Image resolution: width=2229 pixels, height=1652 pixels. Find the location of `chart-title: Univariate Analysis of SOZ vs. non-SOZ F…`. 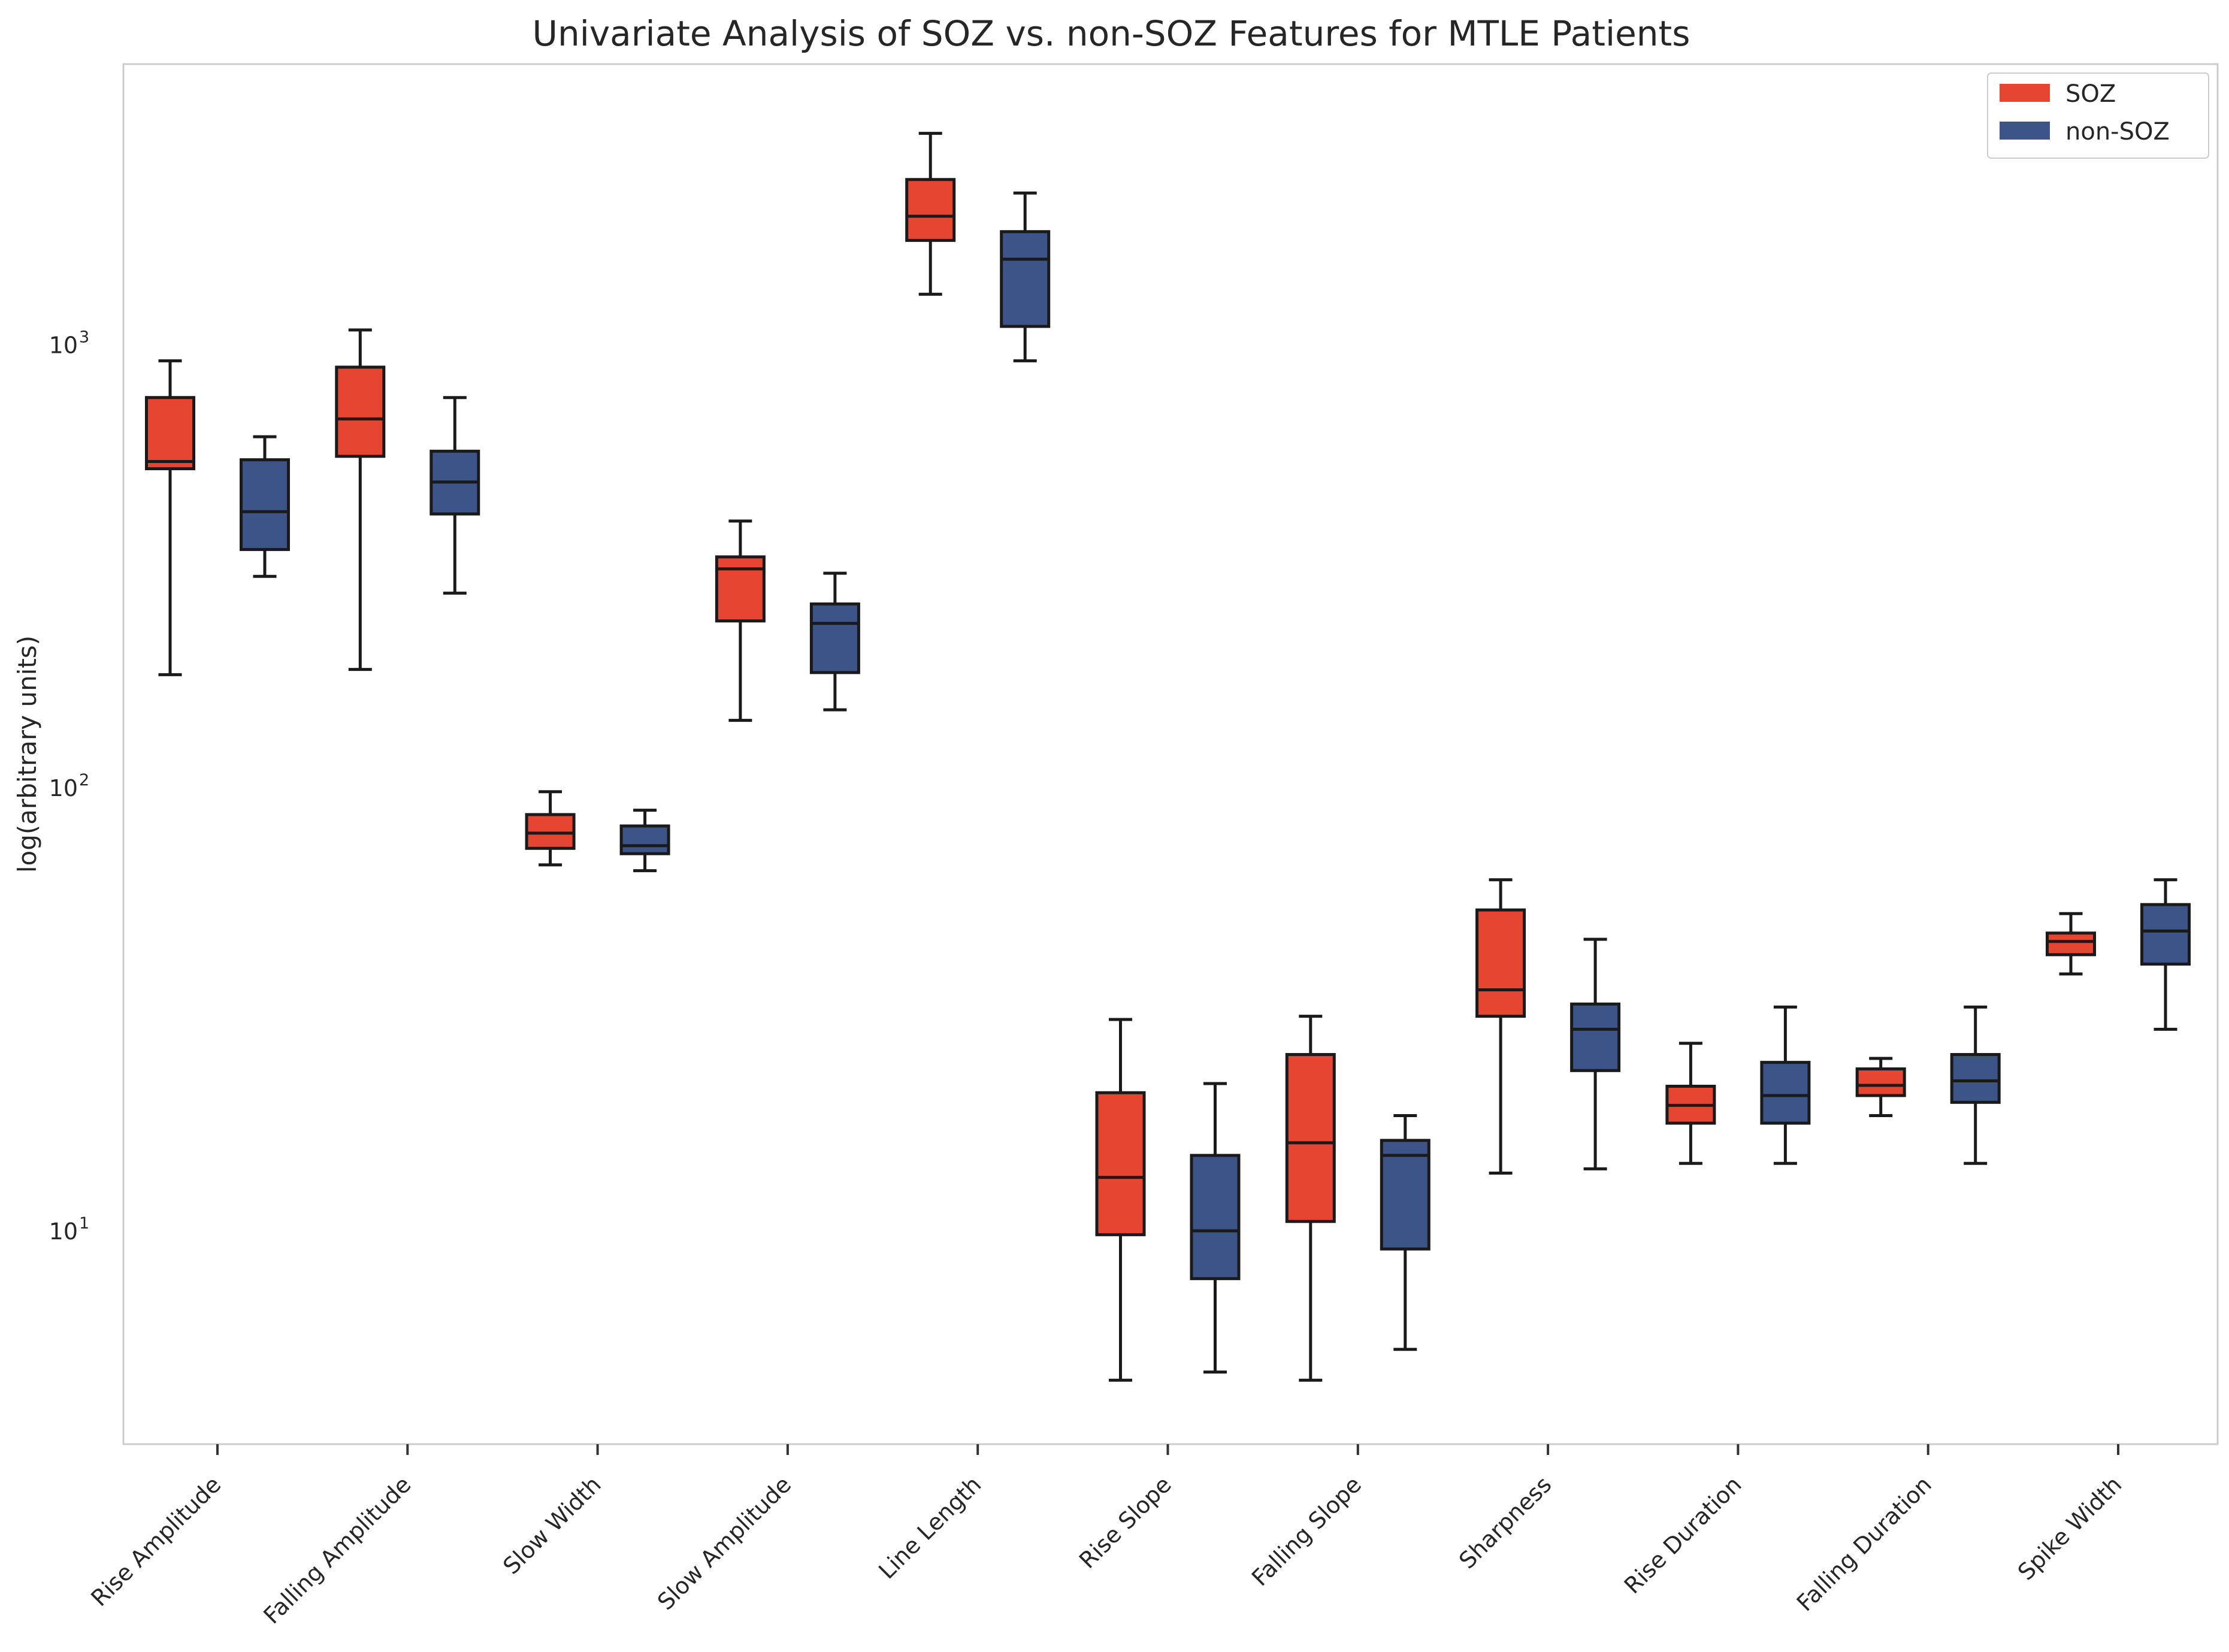

chart-title: Univariate Analysis of SOZ vs. non-SOZ F… is located at coordinates (1111, 33).